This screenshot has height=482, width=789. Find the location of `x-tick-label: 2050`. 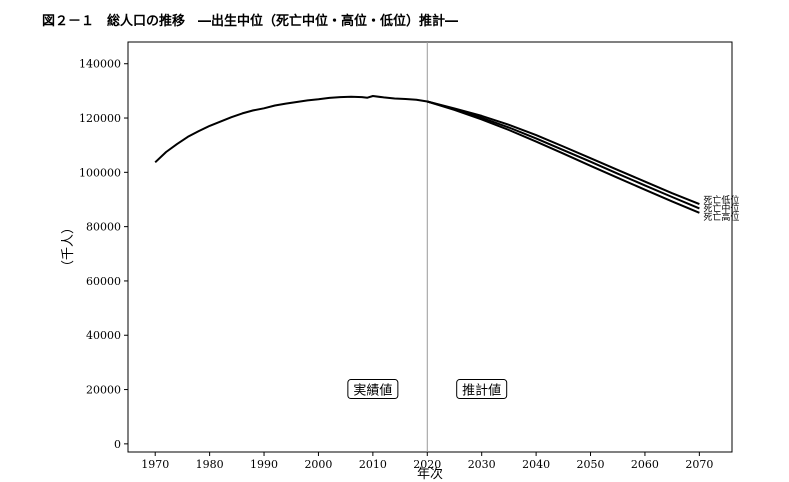

x-tick-label: 2050 is located at coordinates (591, 464).